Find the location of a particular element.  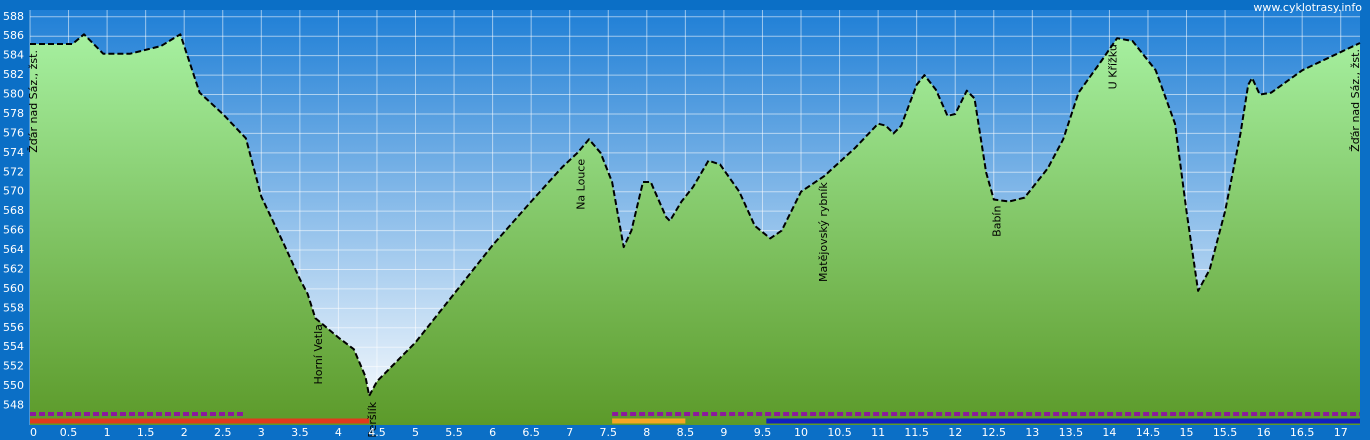

x-tick-label: 11.5 is located at coordinates (916, 432).